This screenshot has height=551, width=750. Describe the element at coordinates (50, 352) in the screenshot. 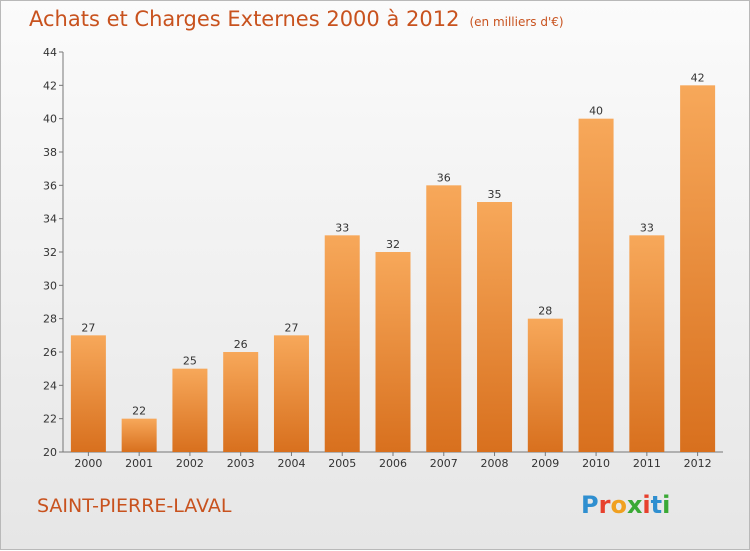

I see `y-tick-label: 26` at that location.